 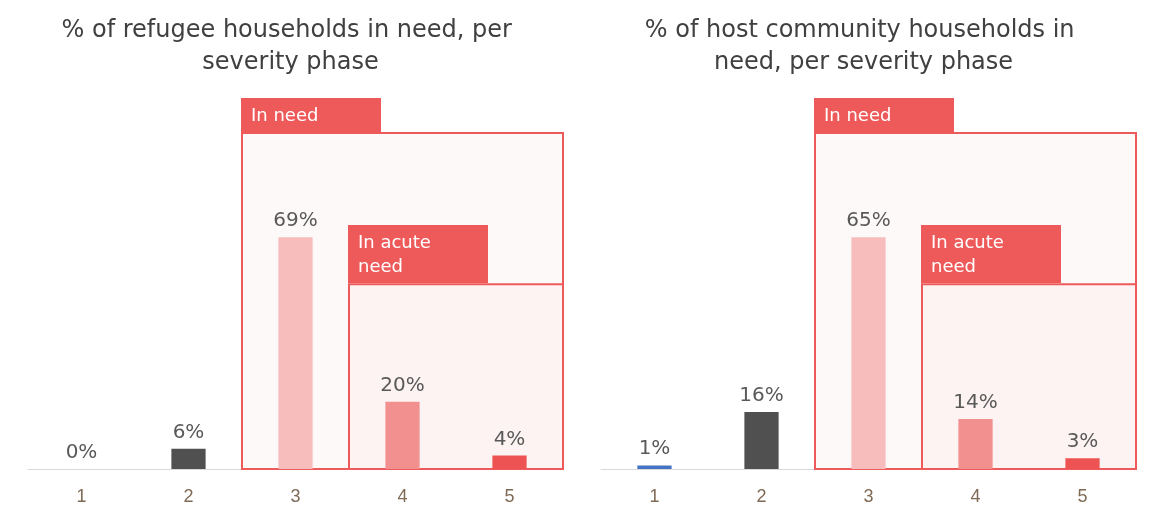 What do you see at coordinates (975, 401) in the screenshot?
I see `data-label: 14%` at bounding box center [975, 401].